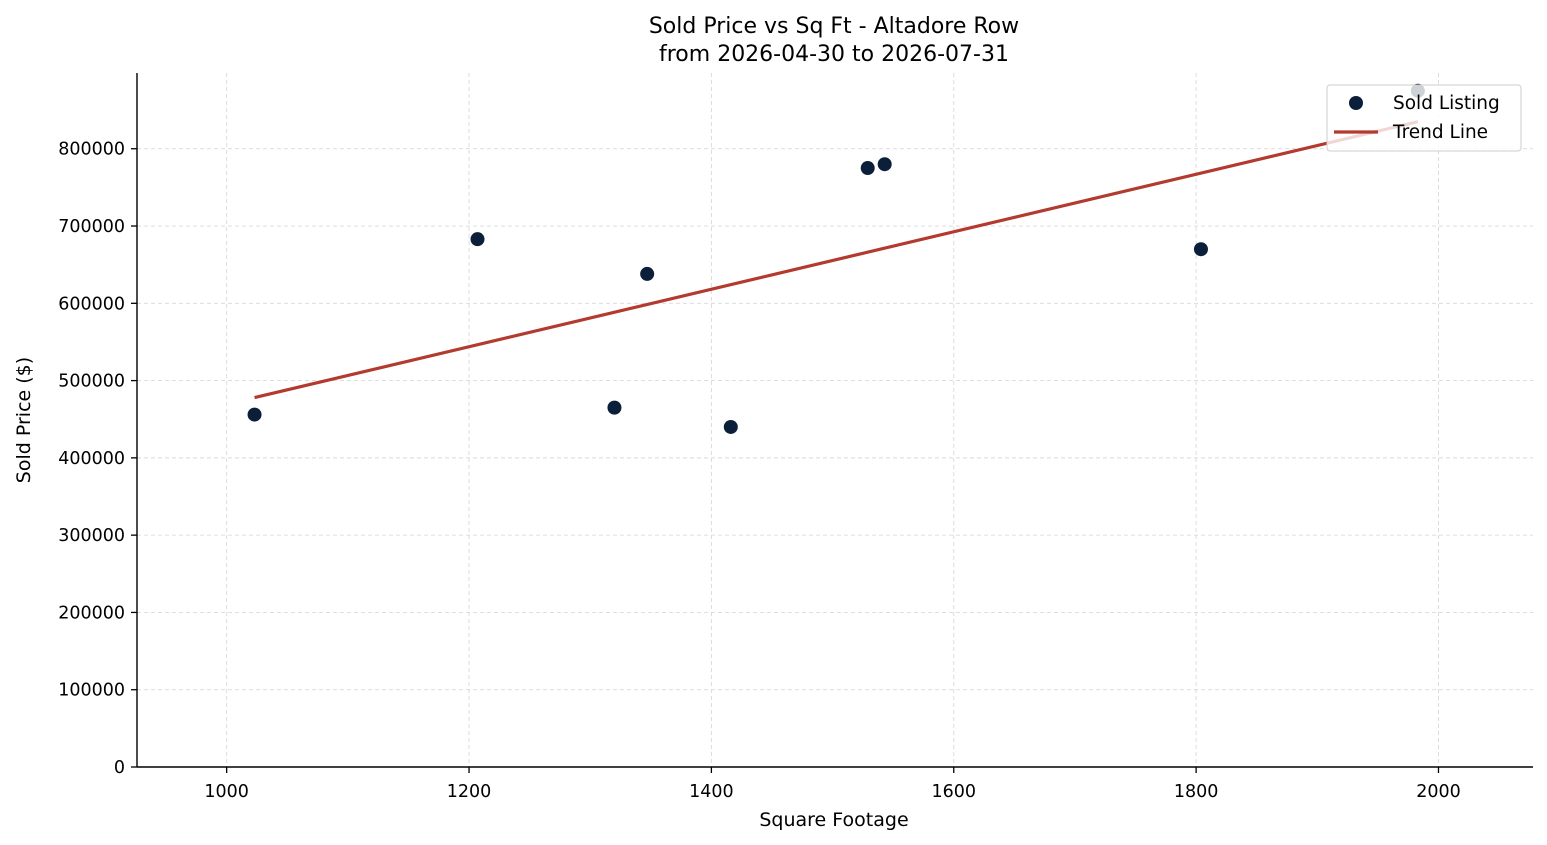 This screenshot has height=845, width=1547. What do you see at coordinates (833, 820) in the screenshot?
I see `x-axis-label: Square Footage` at bounding box center [833, 820].